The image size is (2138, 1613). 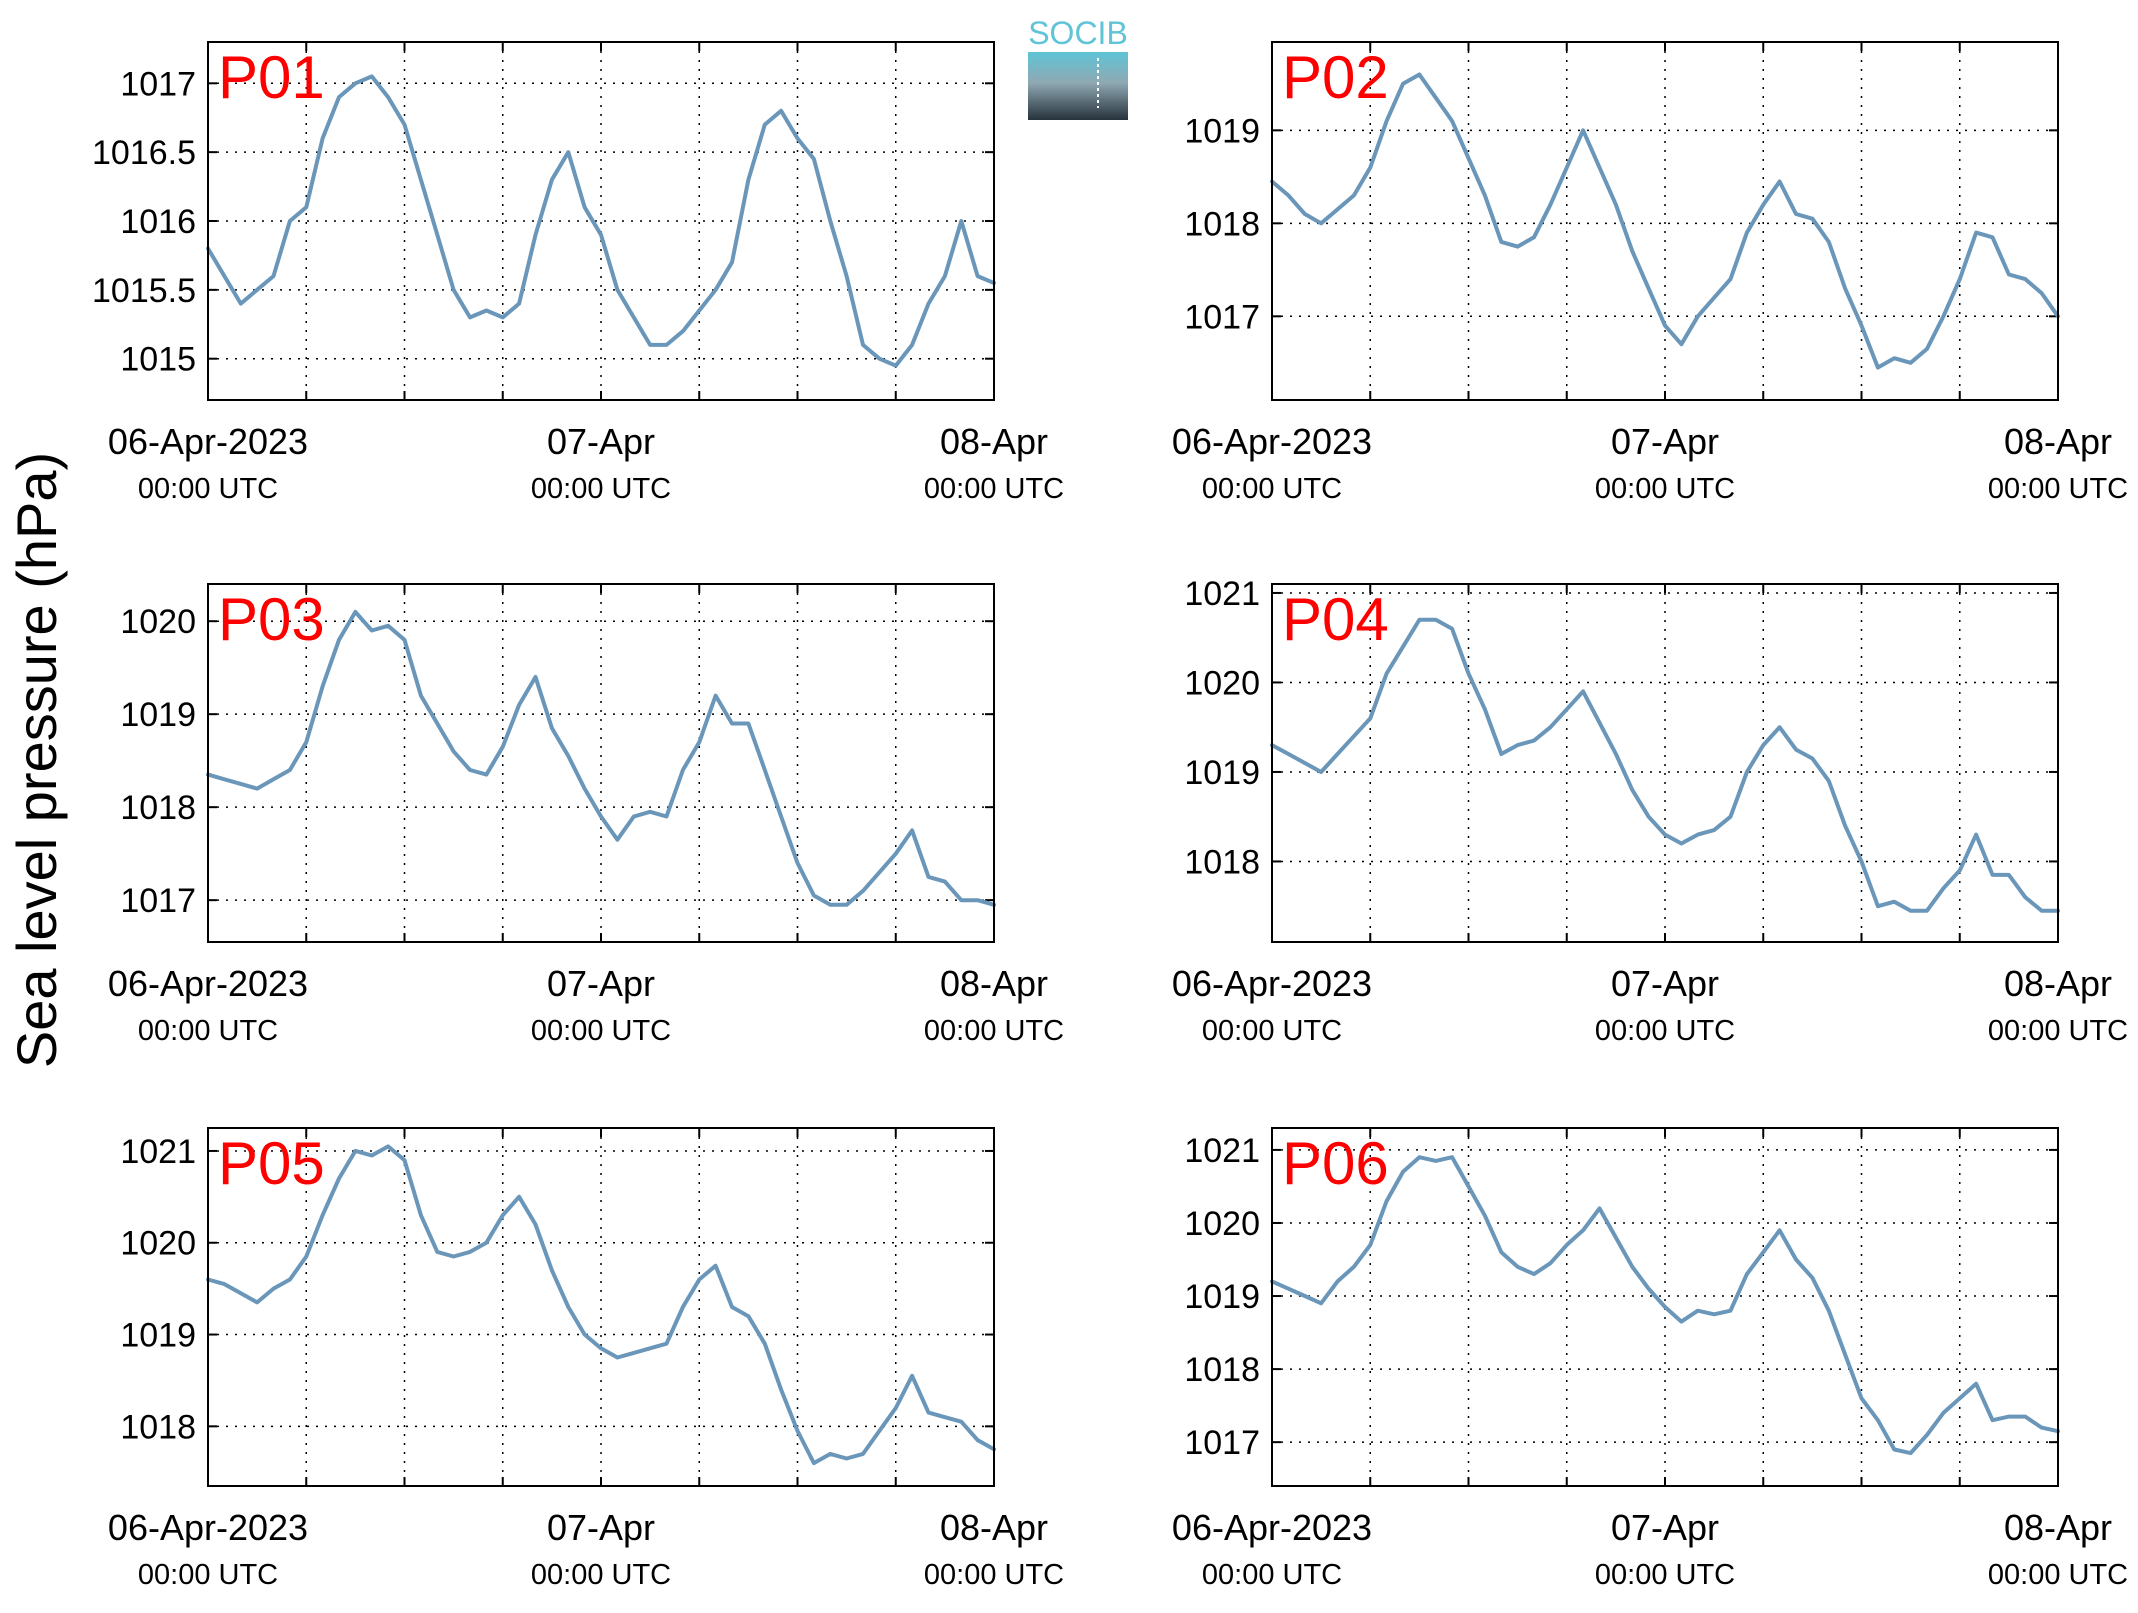 I want to click on y-tick-label-p02-1: 1018, so click(x=1222, y=224).